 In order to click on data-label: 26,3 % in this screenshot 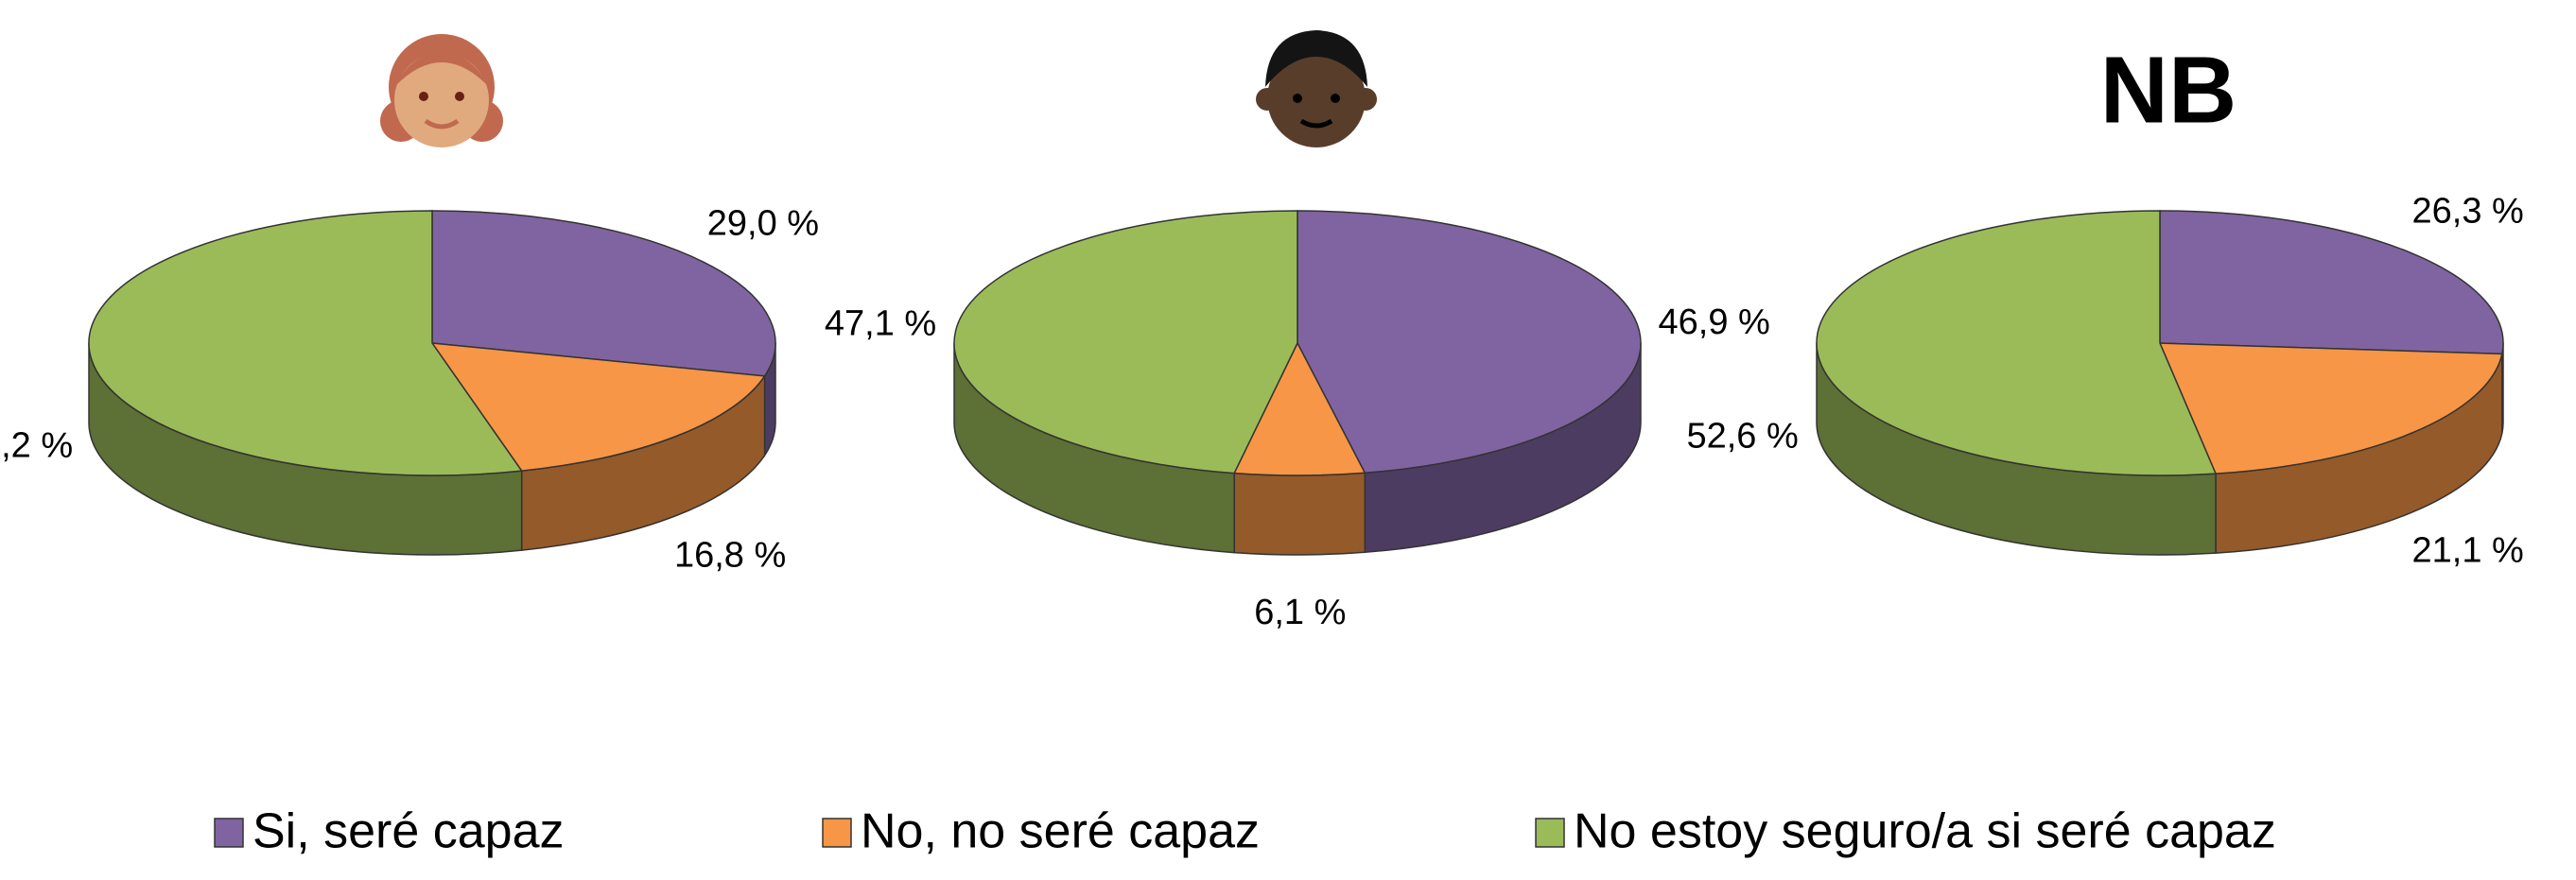, I will do `click(2468, 211)`.